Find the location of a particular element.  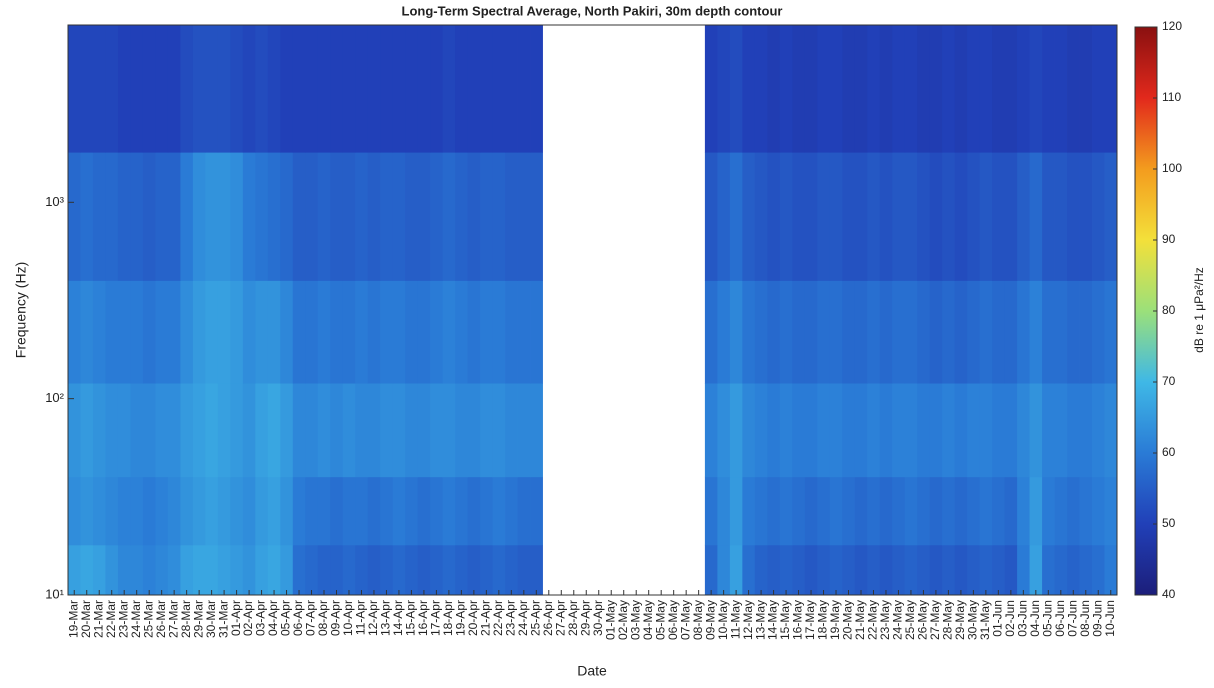

x-tick-label: 27-May is located at coordinates (935, 620).